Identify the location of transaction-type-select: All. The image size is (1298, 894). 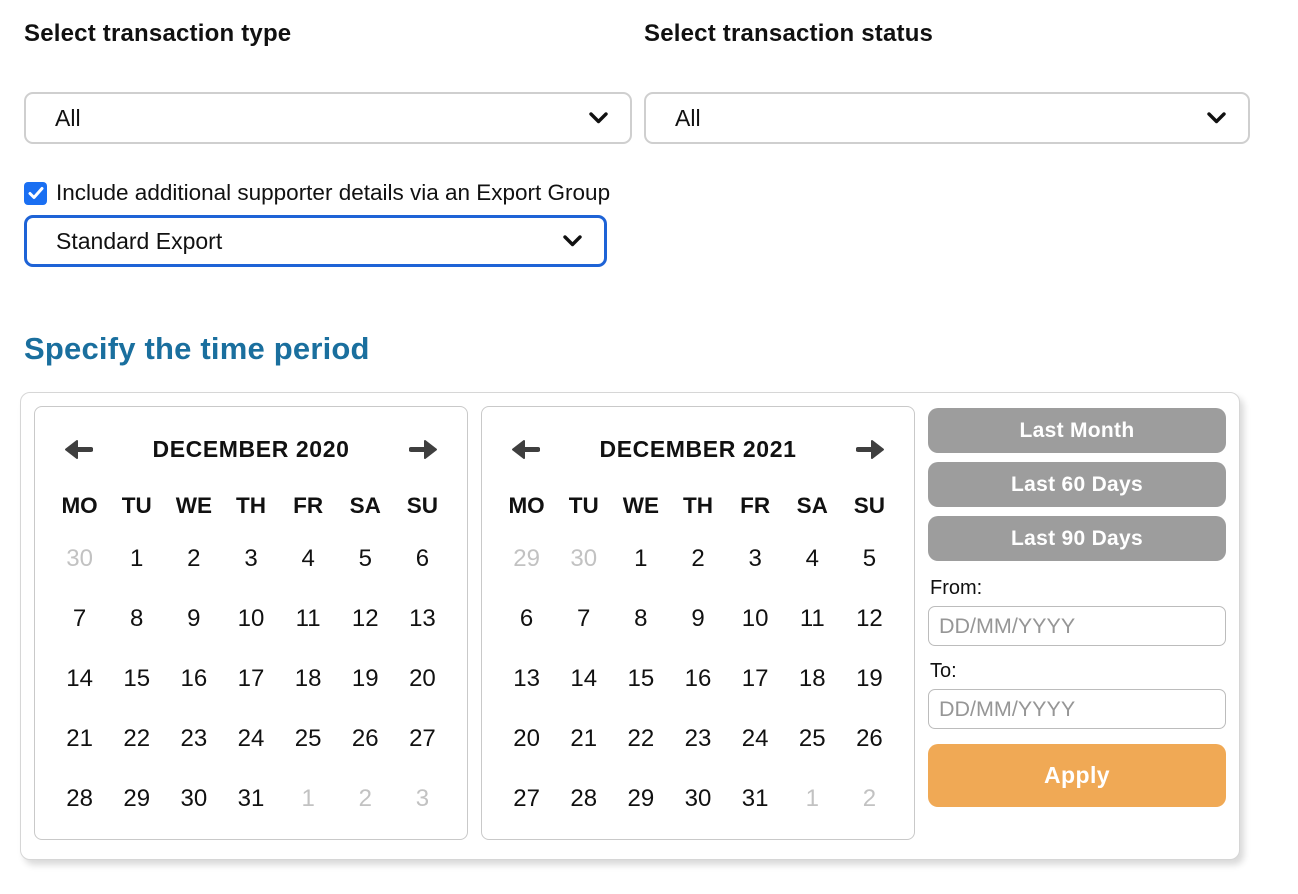
(328, 118).